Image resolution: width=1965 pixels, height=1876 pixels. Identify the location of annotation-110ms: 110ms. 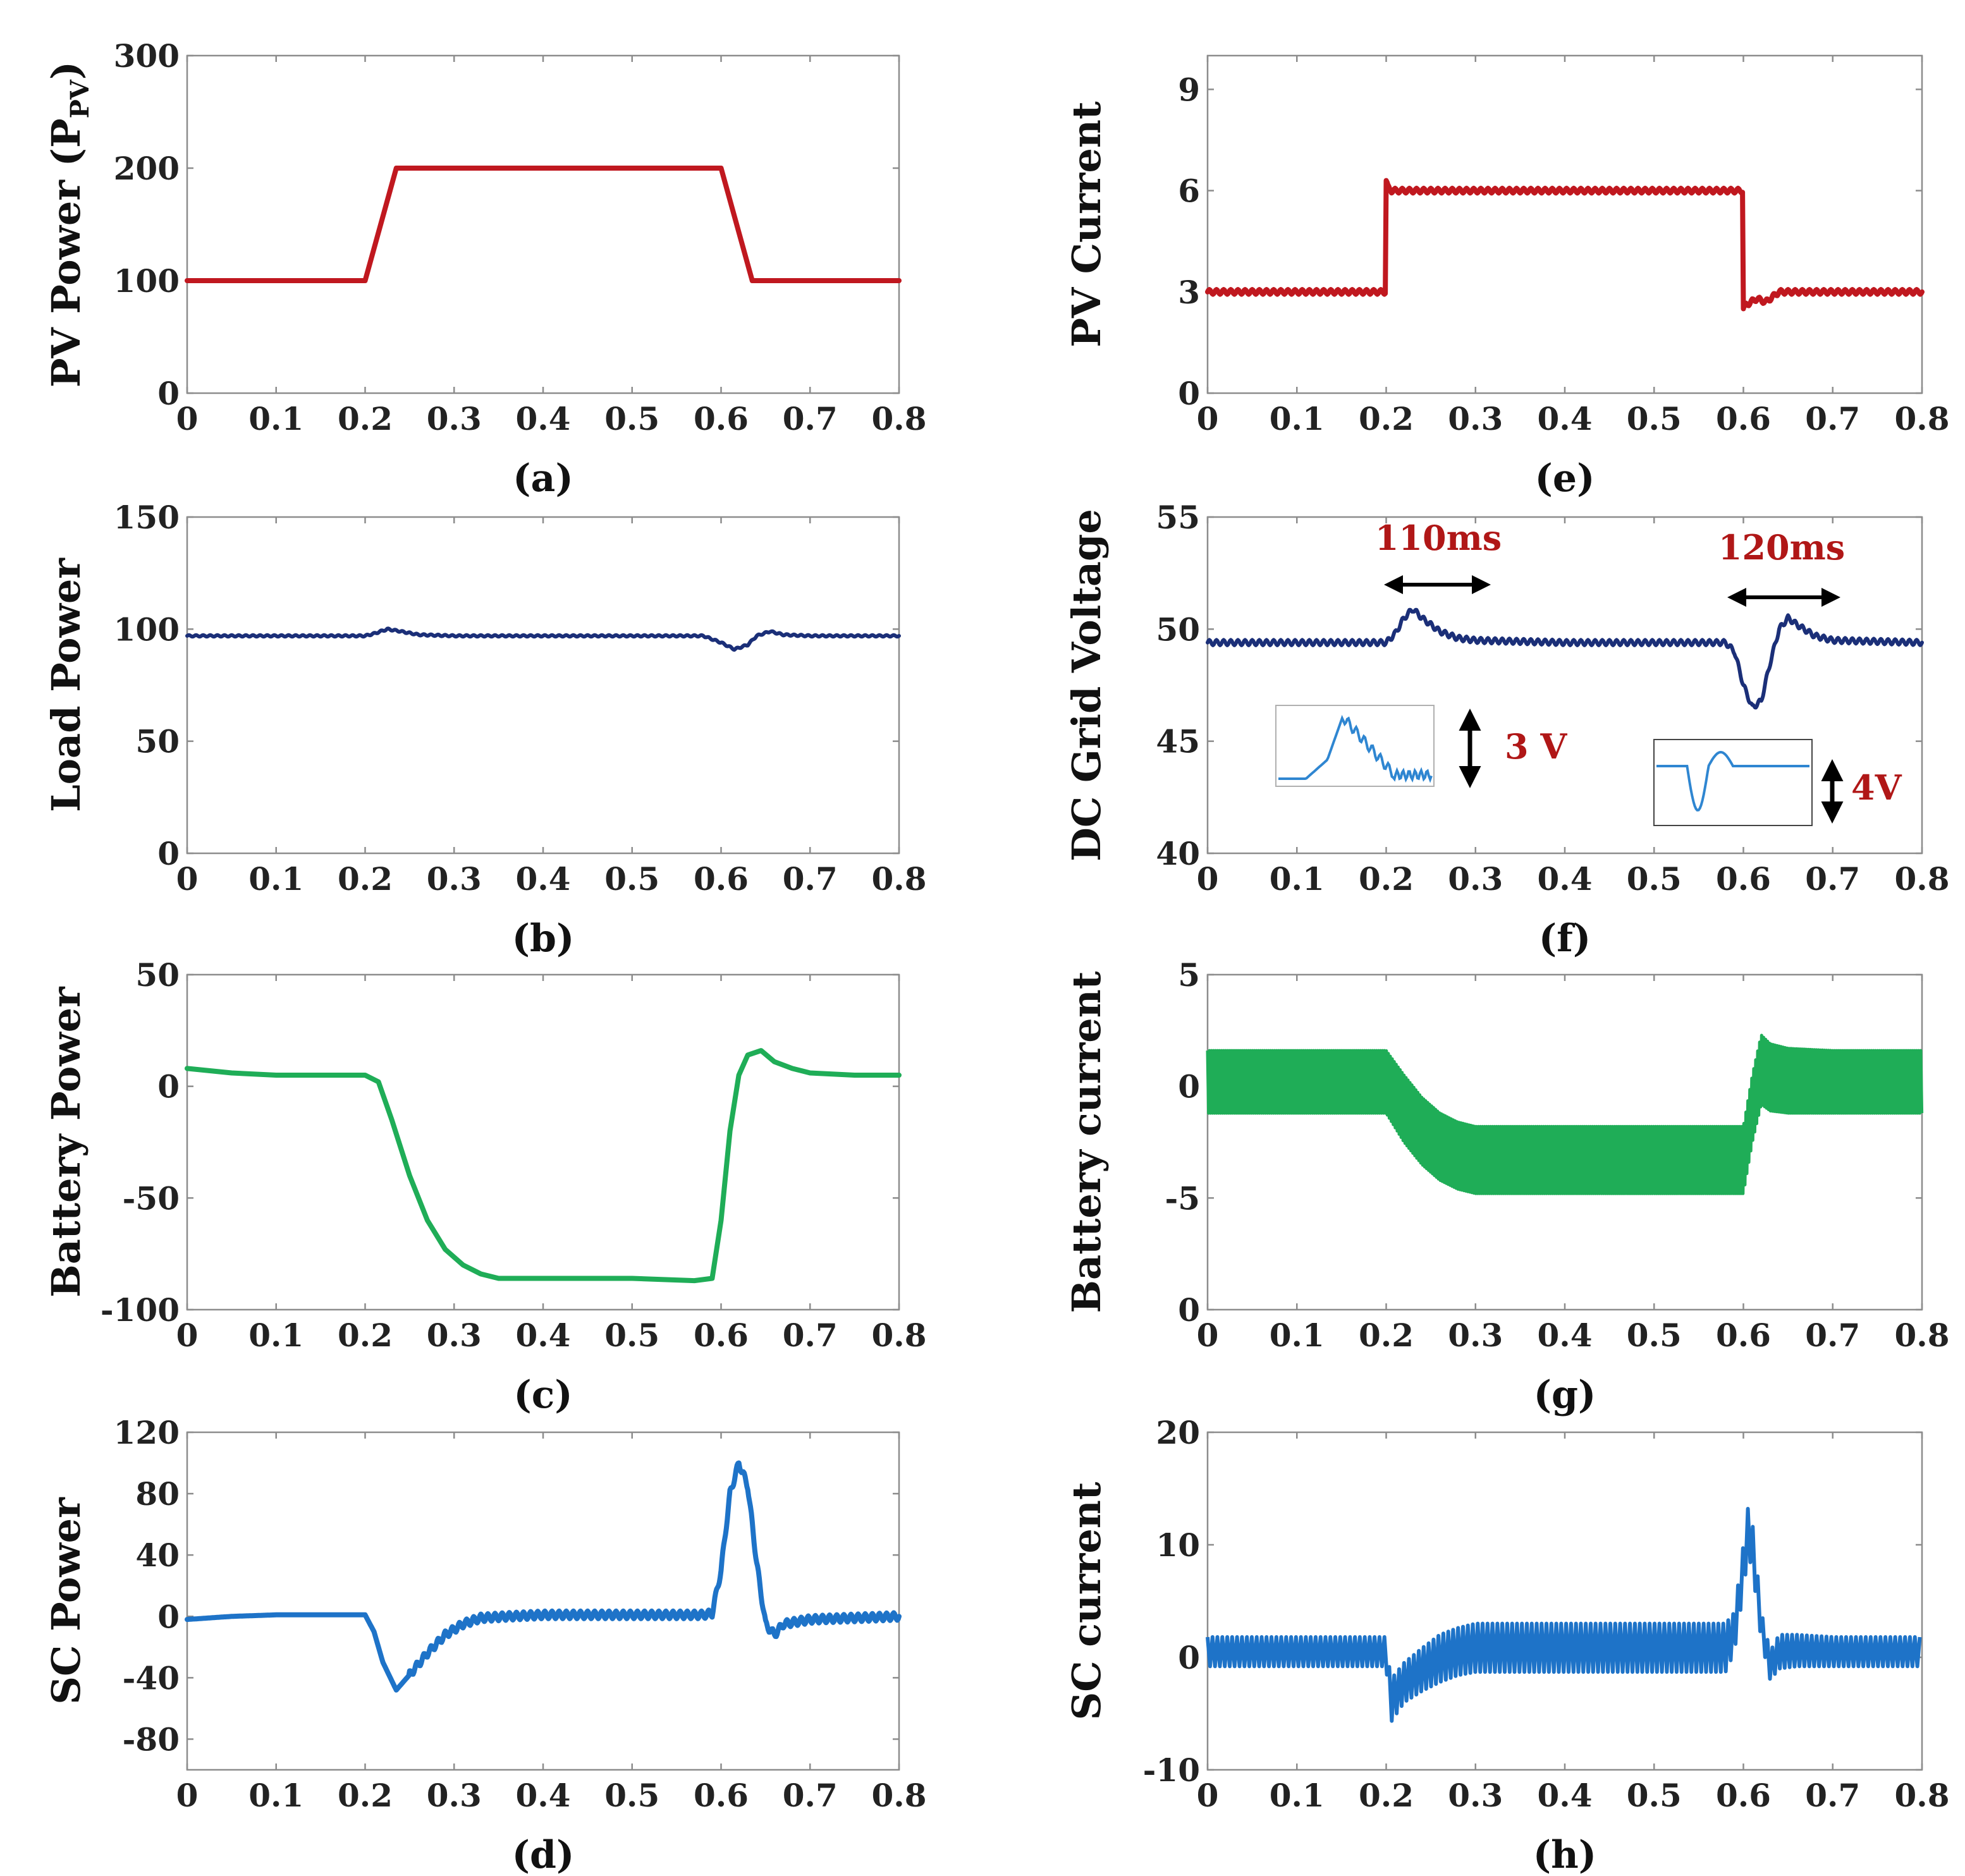
(1438, 538).